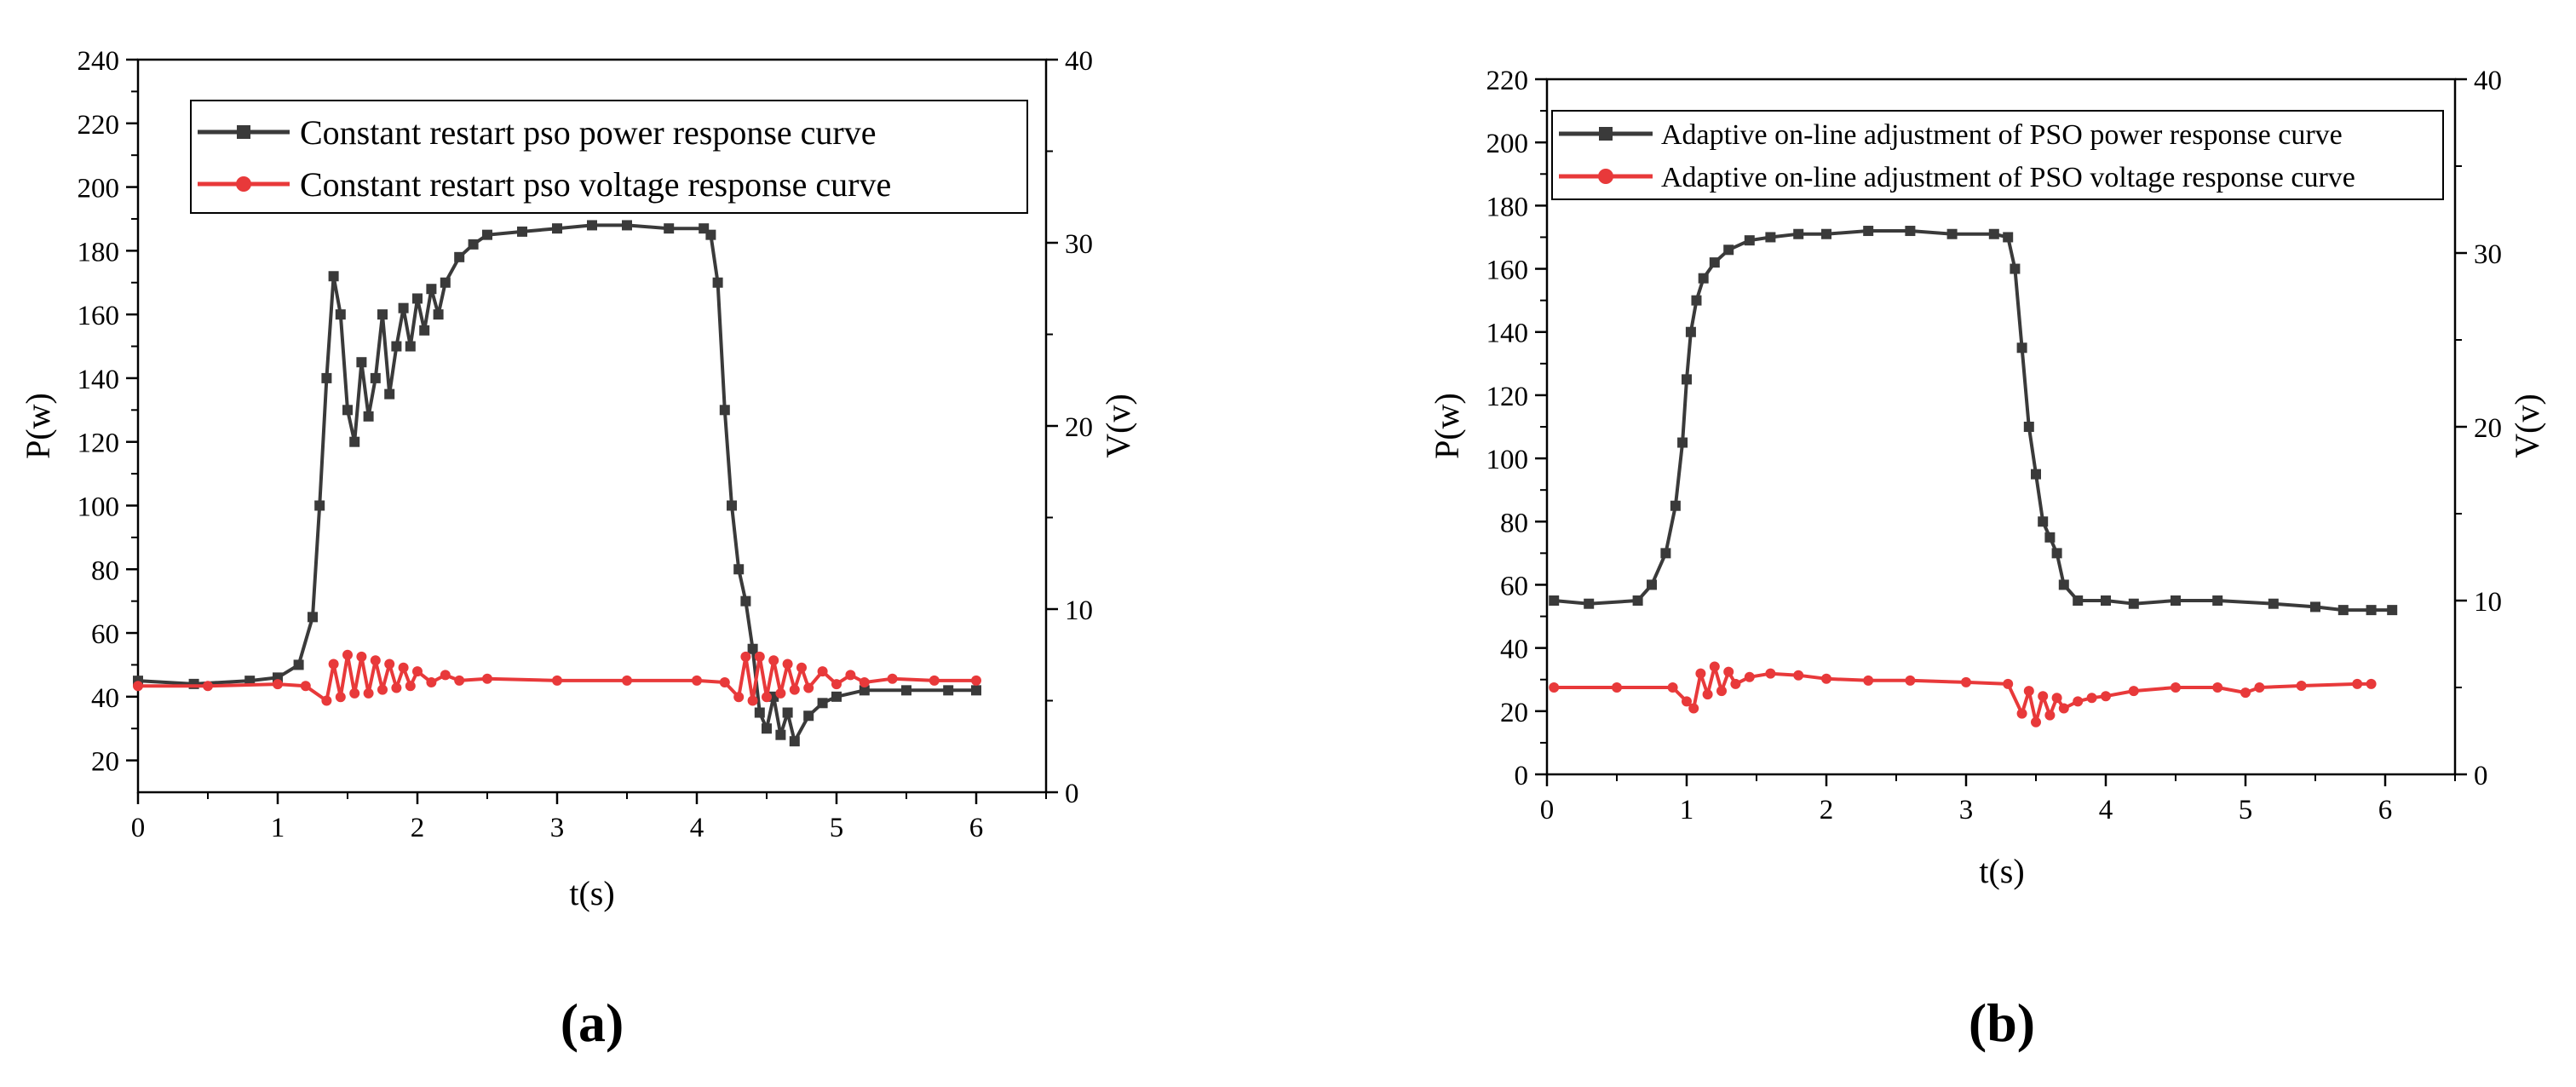  Describe the element at coordinates (139, 828) in the screenshot. I see `x-tick-label: 0` at that location.